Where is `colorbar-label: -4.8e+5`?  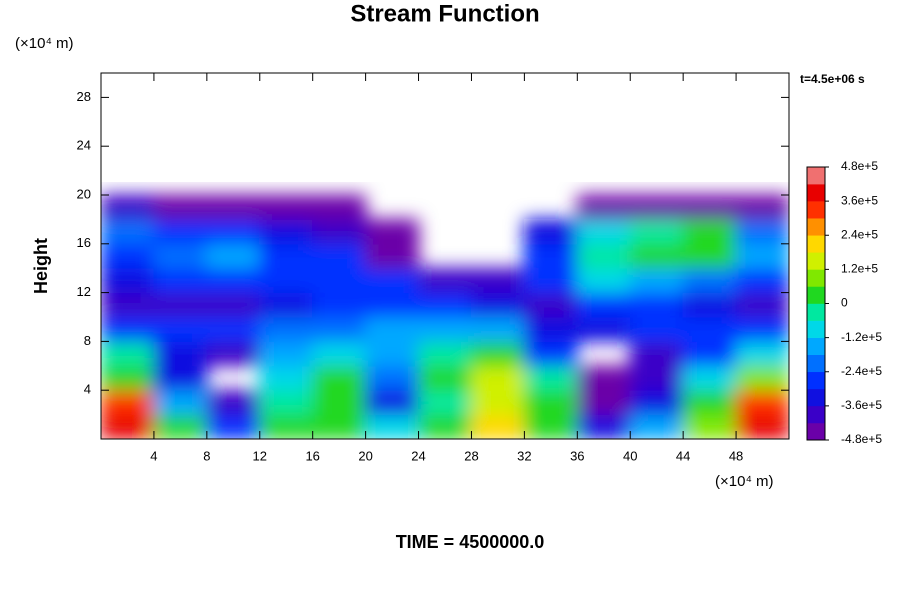 colorbar-label: -4.8e+5 is located at coordinates (861, 439).